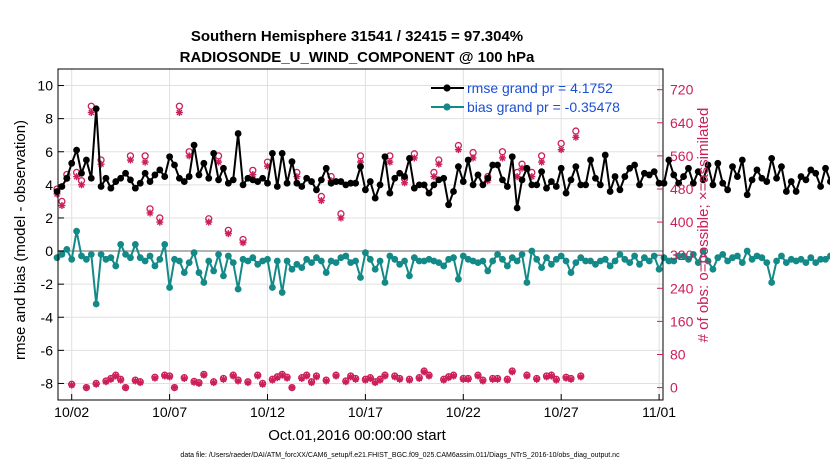 This screenshot has width=830, height=470. I want to click on y-right-tick-label: 400, so click(682, 222).